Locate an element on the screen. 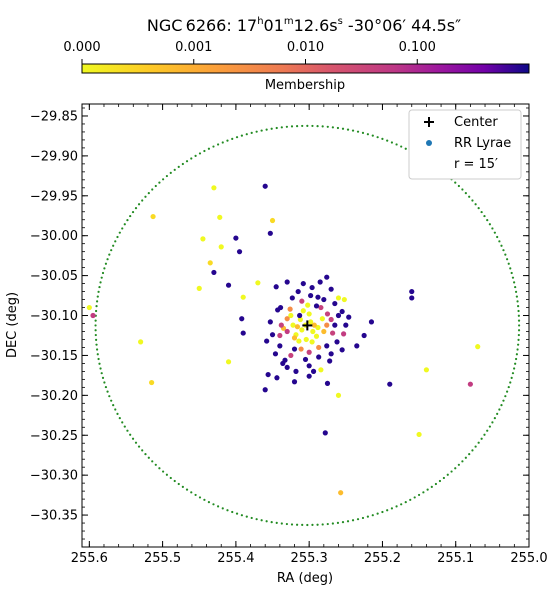 This screenshot has width=549, height=600. x-tick-label: 255.2 is located at coordinates (382, 558).